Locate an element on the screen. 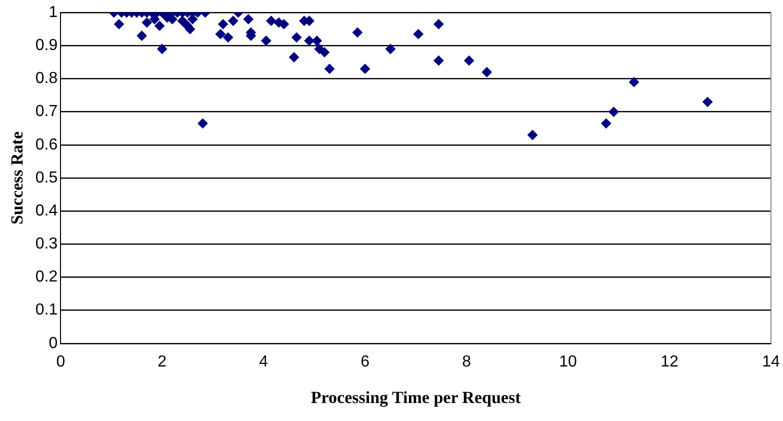 The width and height of the screenshot is (783, 421). x-tick-label: 2 is located at coordinates (162, 361).